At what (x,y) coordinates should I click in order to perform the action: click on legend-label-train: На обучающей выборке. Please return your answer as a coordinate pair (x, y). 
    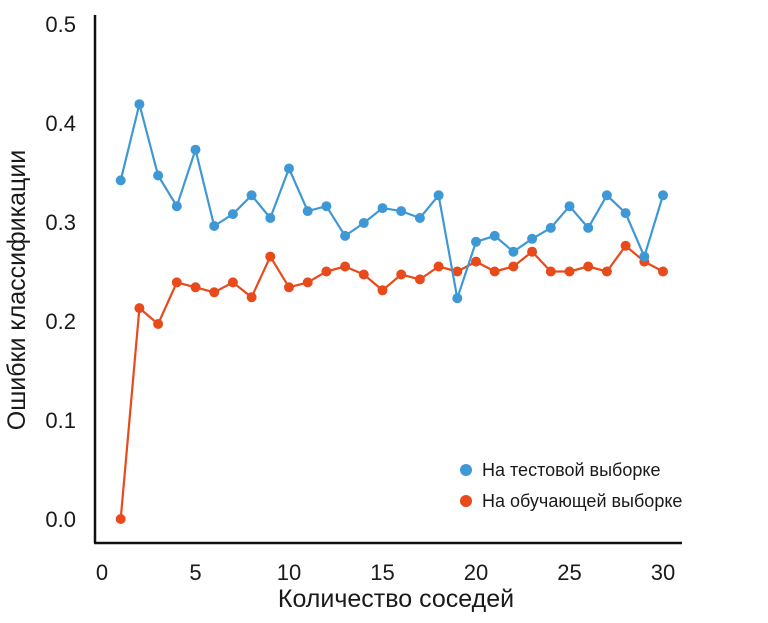
    Looking at the image, I should click on (582, 501).